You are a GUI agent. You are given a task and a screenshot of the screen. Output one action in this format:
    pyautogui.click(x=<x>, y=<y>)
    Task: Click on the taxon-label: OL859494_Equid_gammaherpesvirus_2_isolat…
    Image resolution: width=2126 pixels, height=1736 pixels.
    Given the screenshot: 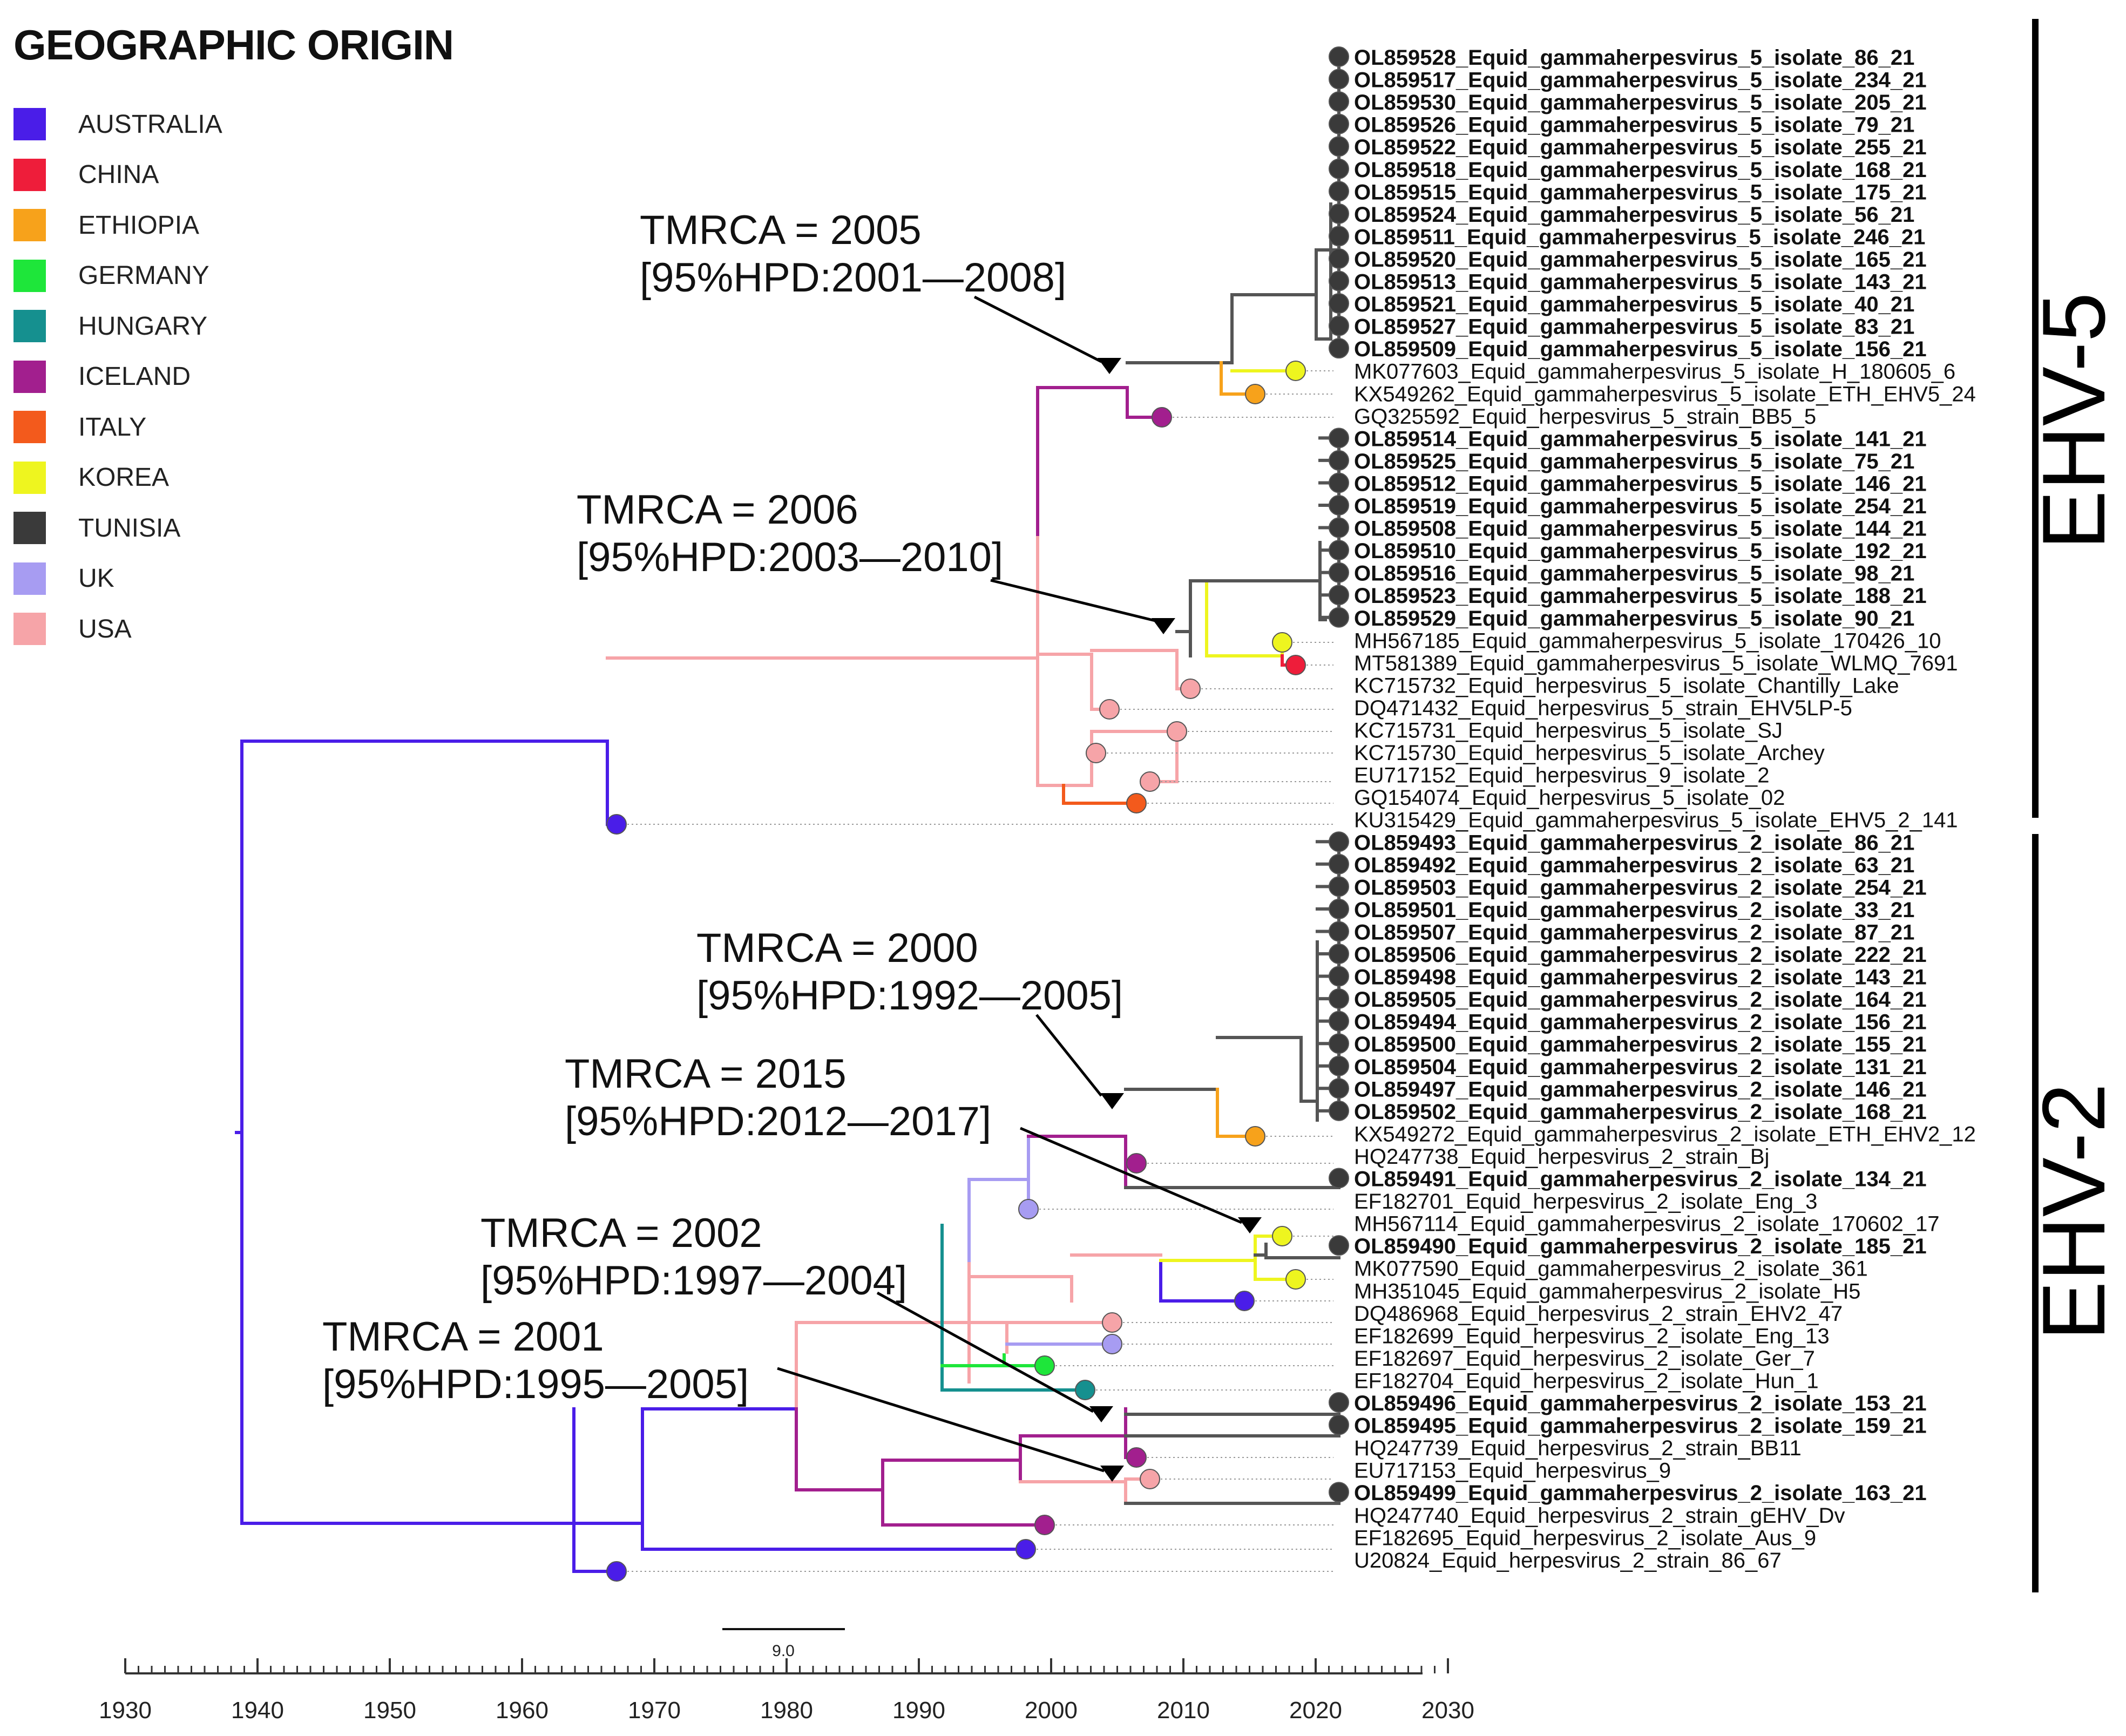 What is the action you would take?
    pyautogui.click(x=1640, y=1023)
    